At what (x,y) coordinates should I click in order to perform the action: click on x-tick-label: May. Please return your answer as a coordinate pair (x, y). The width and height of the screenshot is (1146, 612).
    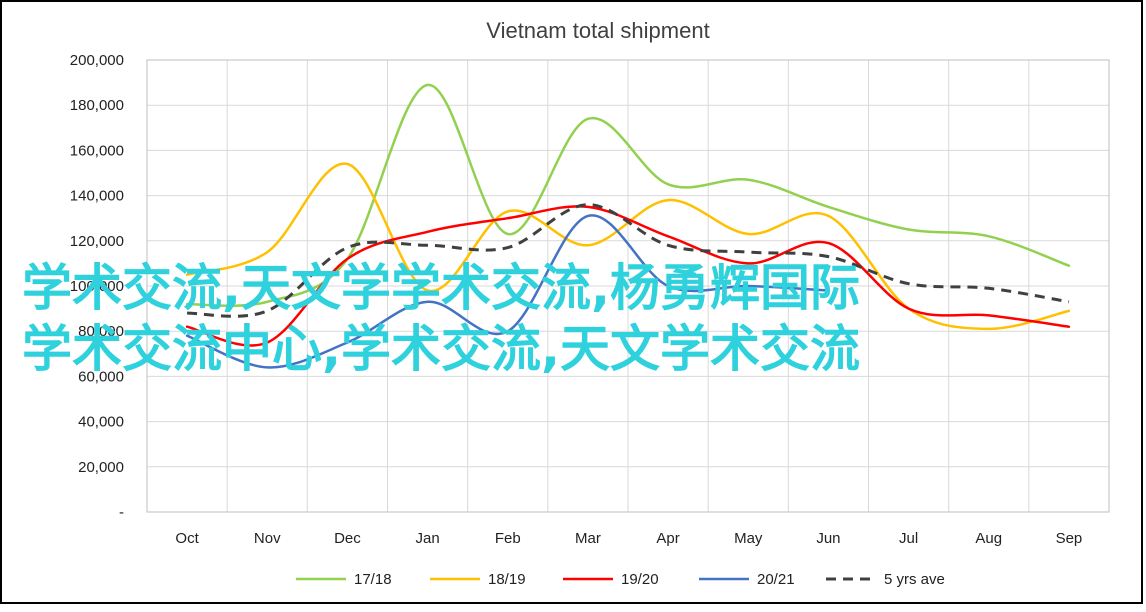
    Looking at the image, I should click on (748, 538).